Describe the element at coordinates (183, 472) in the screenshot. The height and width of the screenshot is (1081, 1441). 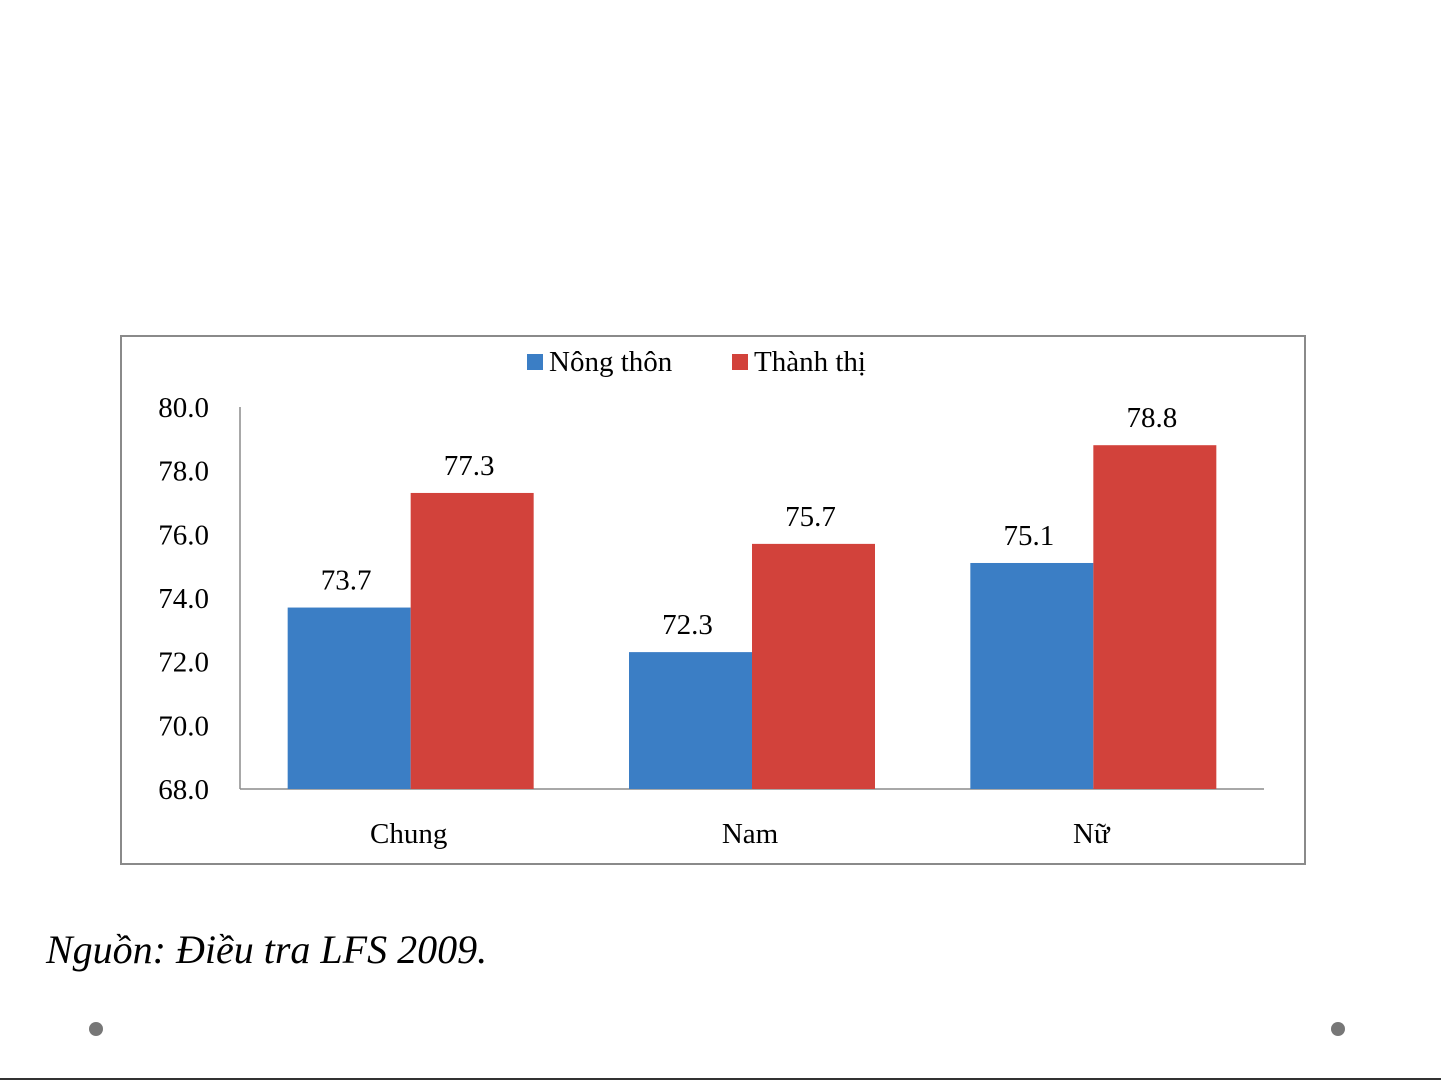
I see `y-tick-label-1: 78.0` at that location.